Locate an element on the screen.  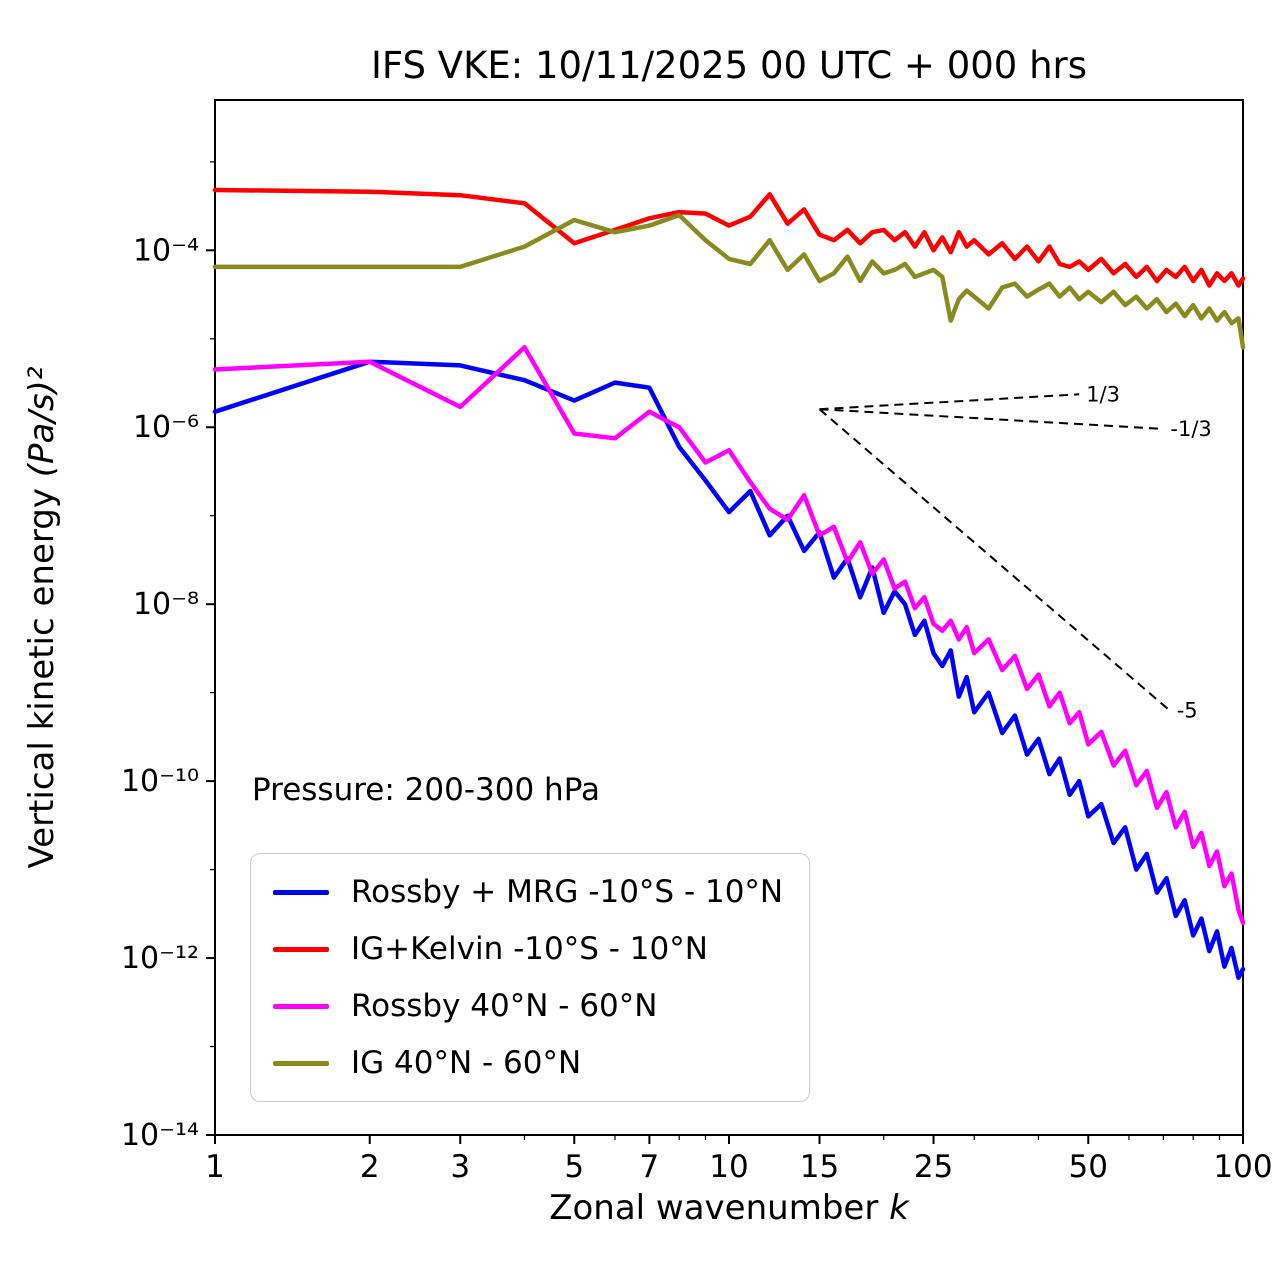
y-tick-label: 10⁻¹⁴ is located at coordinates (160, 1135).